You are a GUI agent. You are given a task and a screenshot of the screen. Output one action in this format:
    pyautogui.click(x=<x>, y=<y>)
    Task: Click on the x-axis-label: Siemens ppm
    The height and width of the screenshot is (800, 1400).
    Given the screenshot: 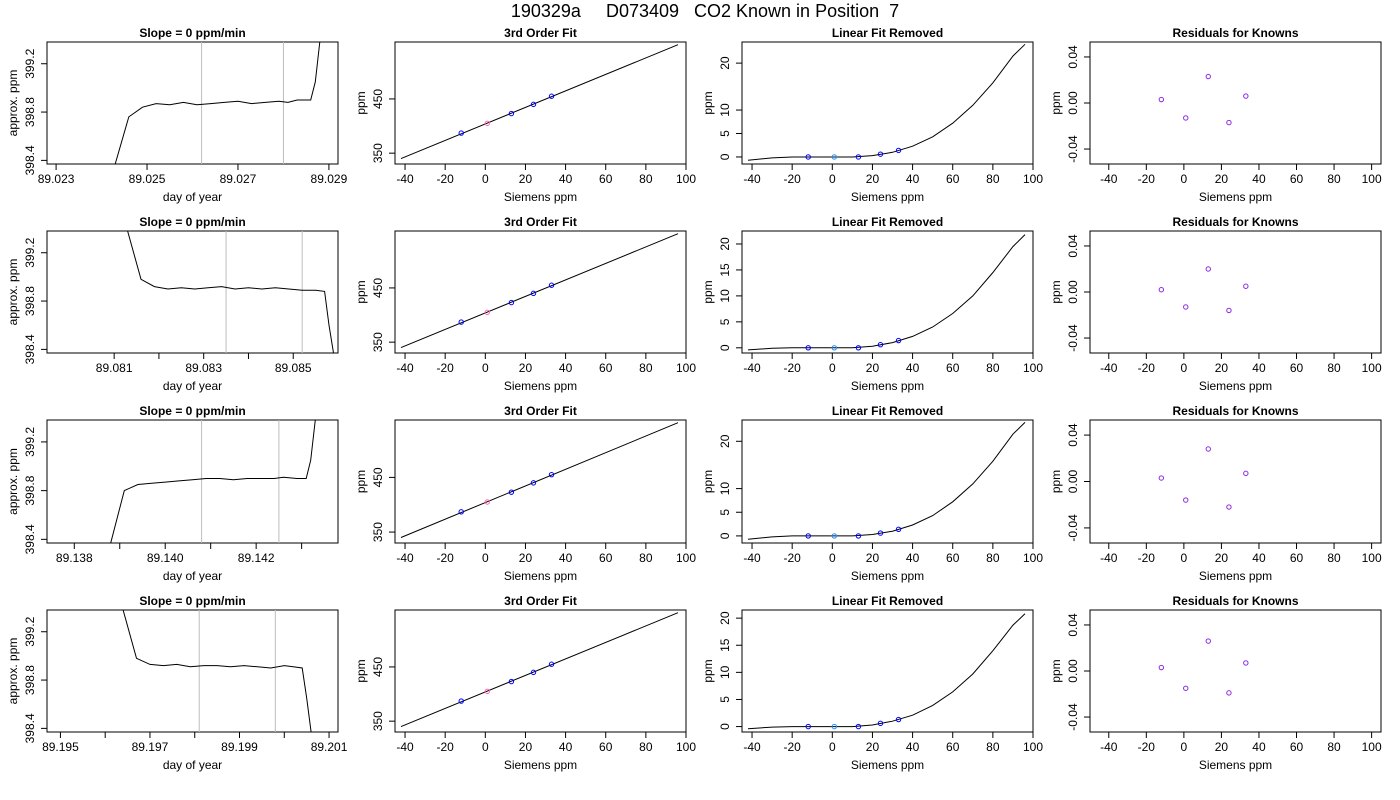 What is the action you would take?
    pyautogui.click(x=887, y=386)
    